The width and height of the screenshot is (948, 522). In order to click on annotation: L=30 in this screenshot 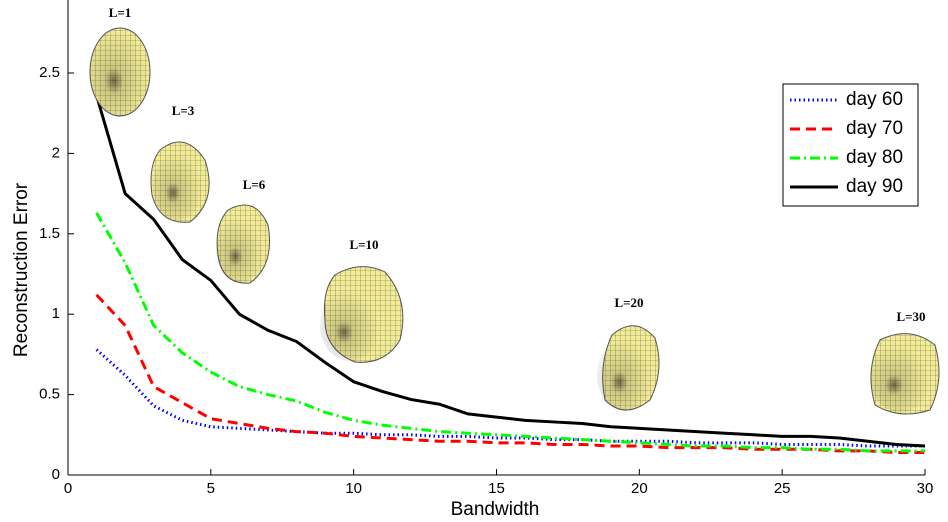, I will do `click(910, 316)`.